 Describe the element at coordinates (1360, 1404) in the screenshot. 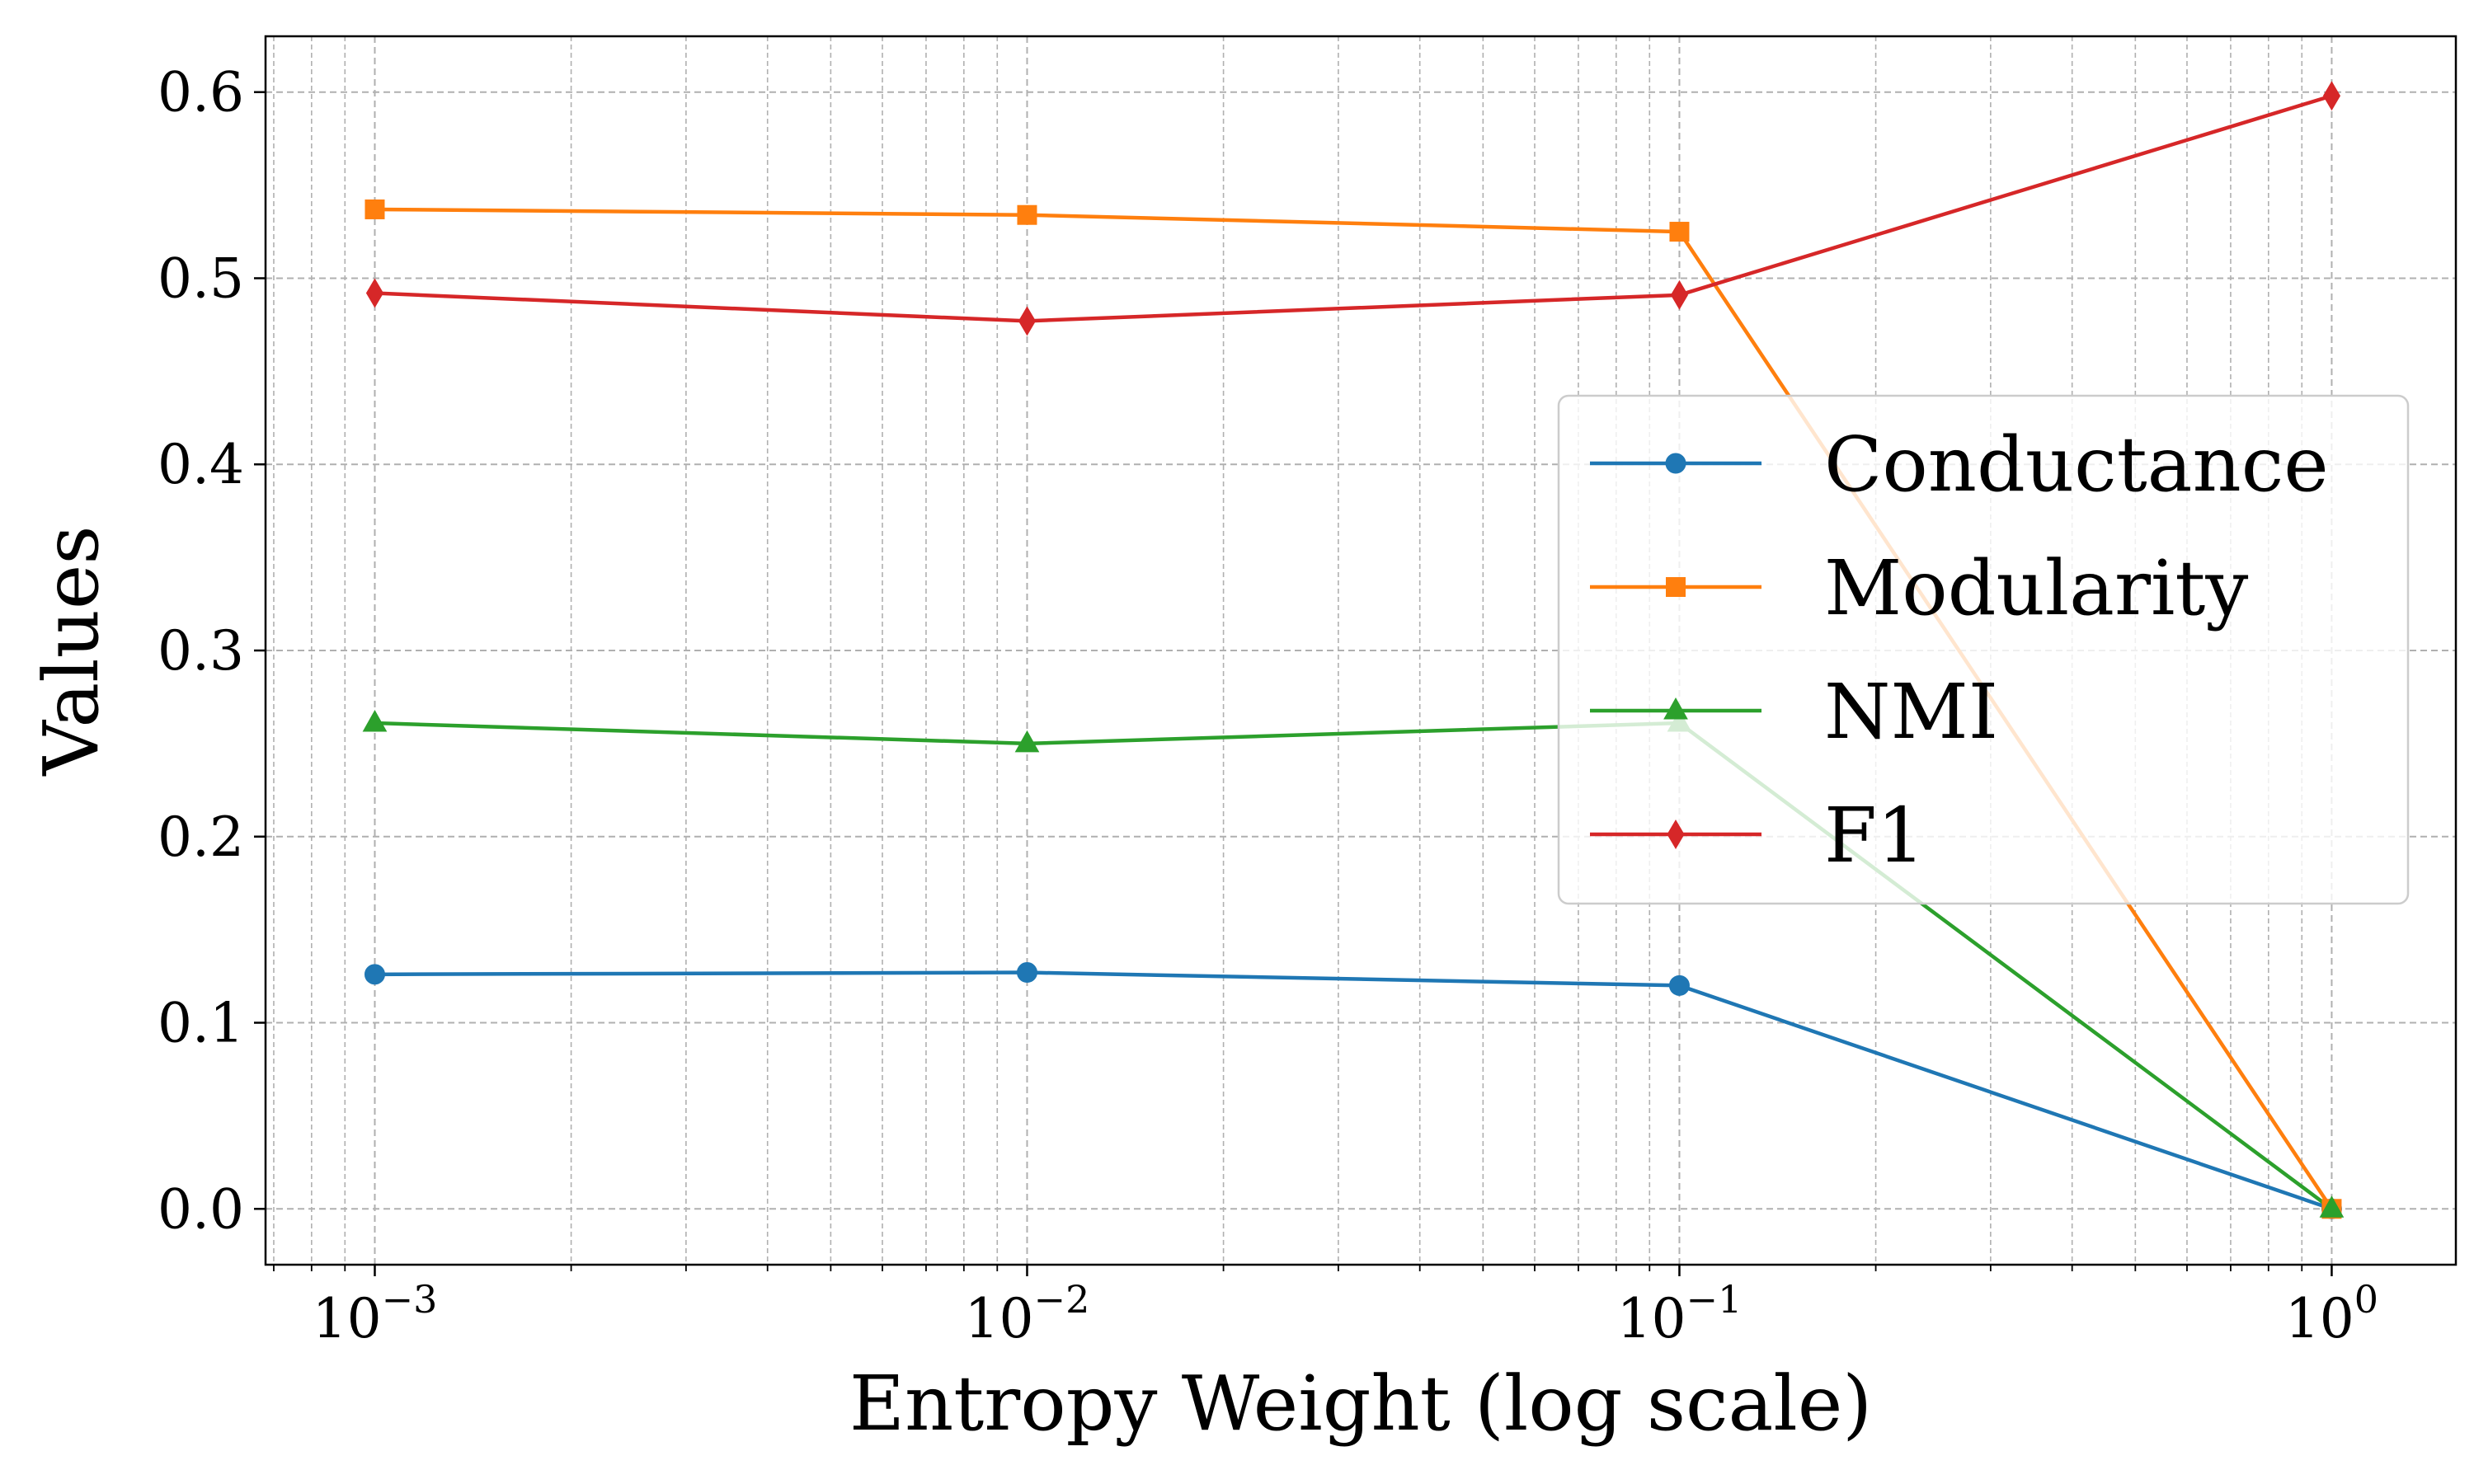

I see `x-axis-title: Entropy Weight (log scale)` at that location.